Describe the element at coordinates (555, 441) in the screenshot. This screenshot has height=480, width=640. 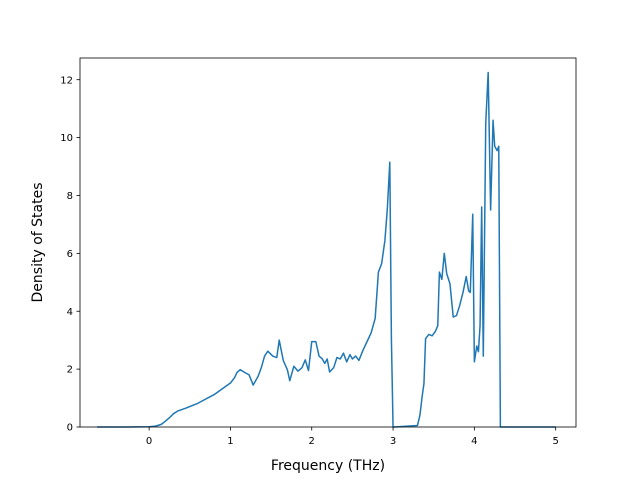
I see `x-tick-label: 5` at that location.